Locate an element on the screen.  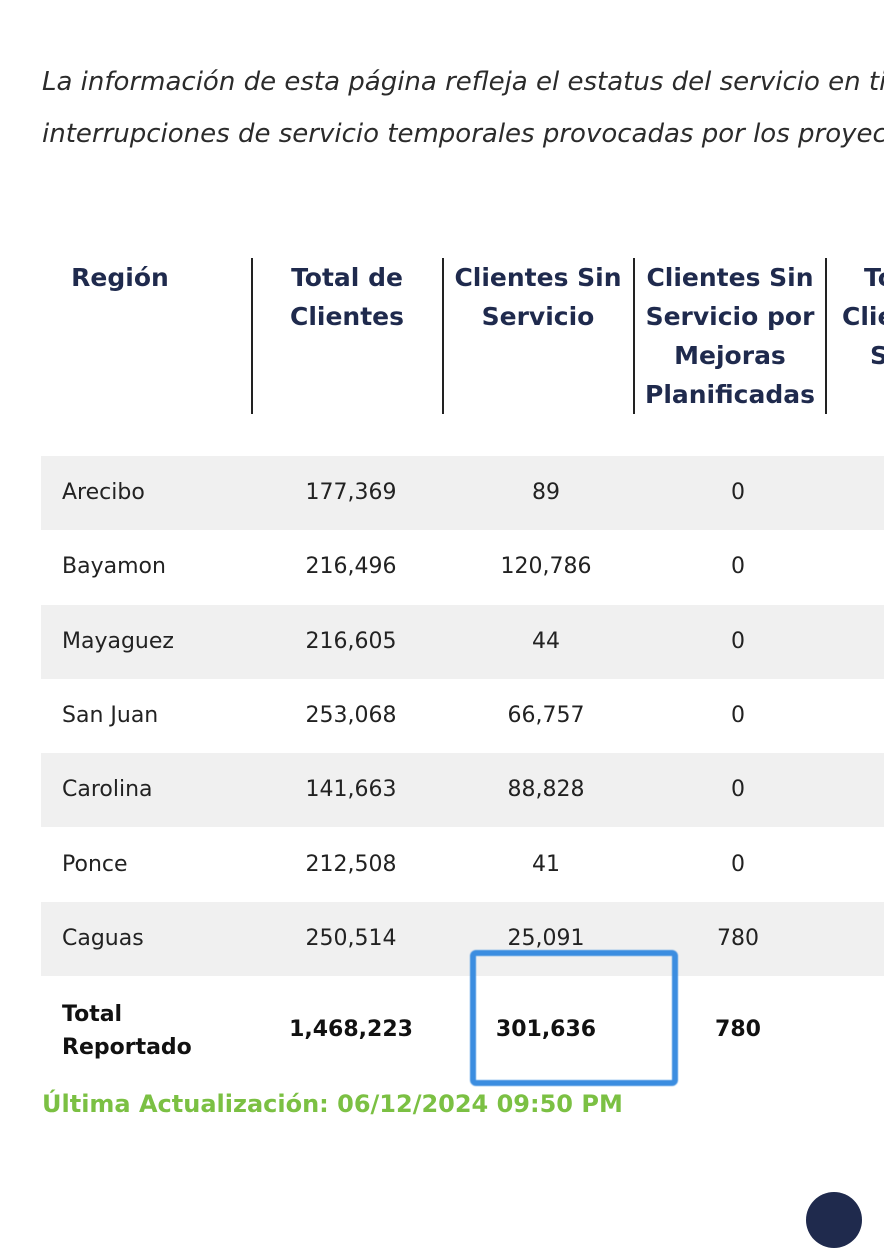
total-mejoras-value: 780 is located at coordinates (738, 1029).